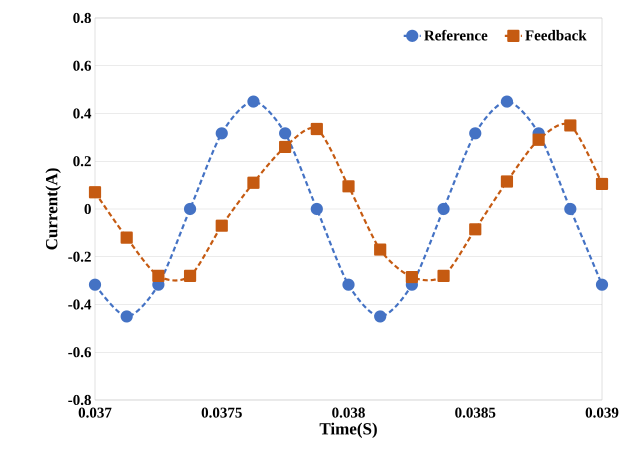 The image size is (628, 468). What do you see at coordinates (79, 257) in the screenshot?
I see `y-tick-label: -0.2` at bounding box center [79, 257].